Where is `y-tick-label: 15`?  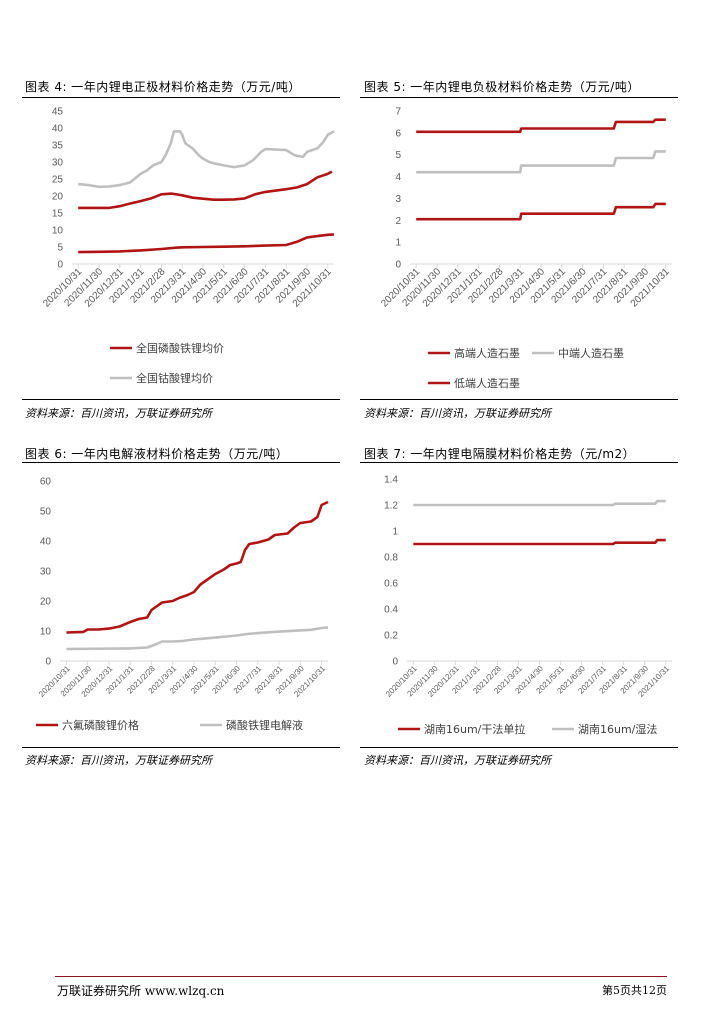 y-tick-label: 15 is located at coordinates (58, 214).